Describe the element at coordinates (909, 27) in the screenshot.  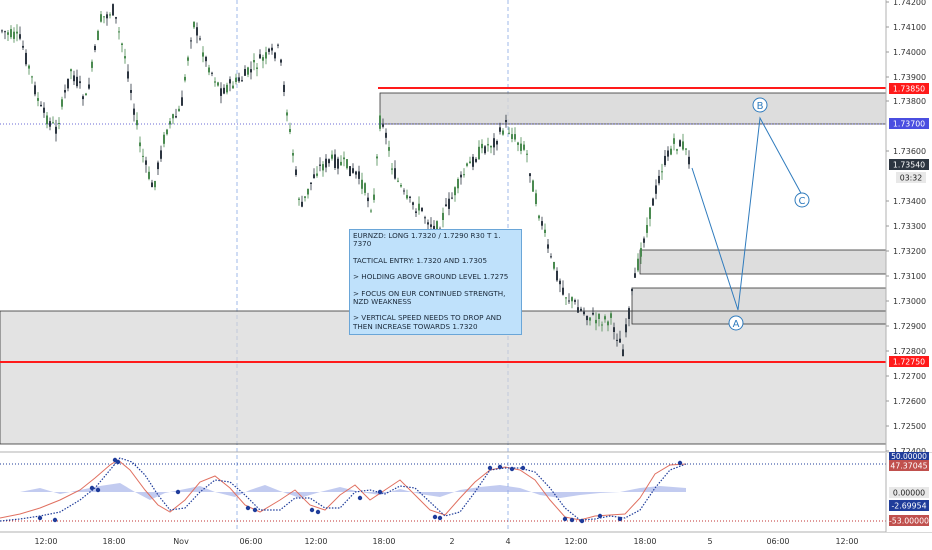
I see `price-tick-label: 1.74100` at that location.